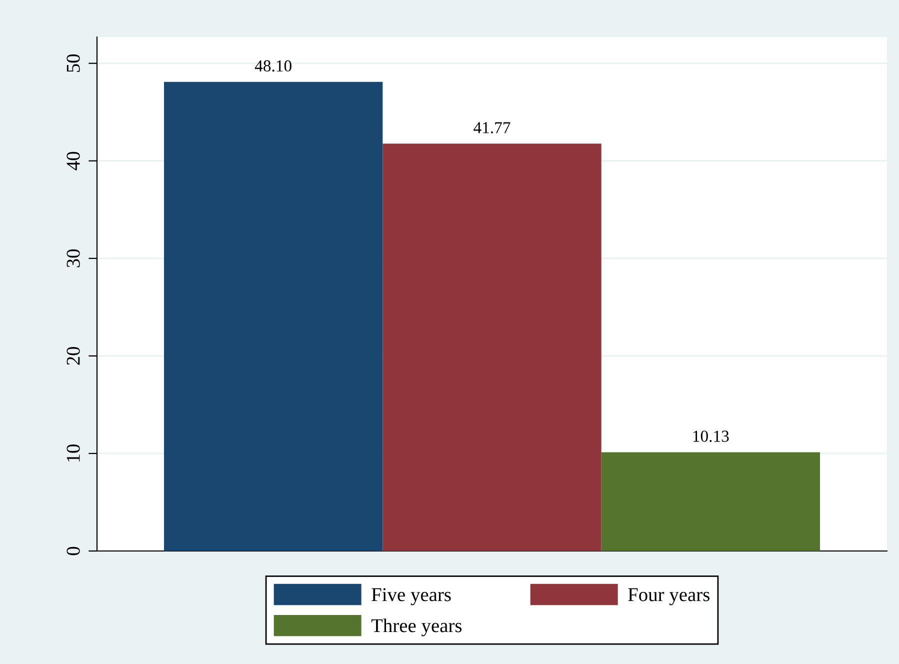 This screenshot has height=664, width=899. I want to click on data-label: 48.10, so click(273, 66).